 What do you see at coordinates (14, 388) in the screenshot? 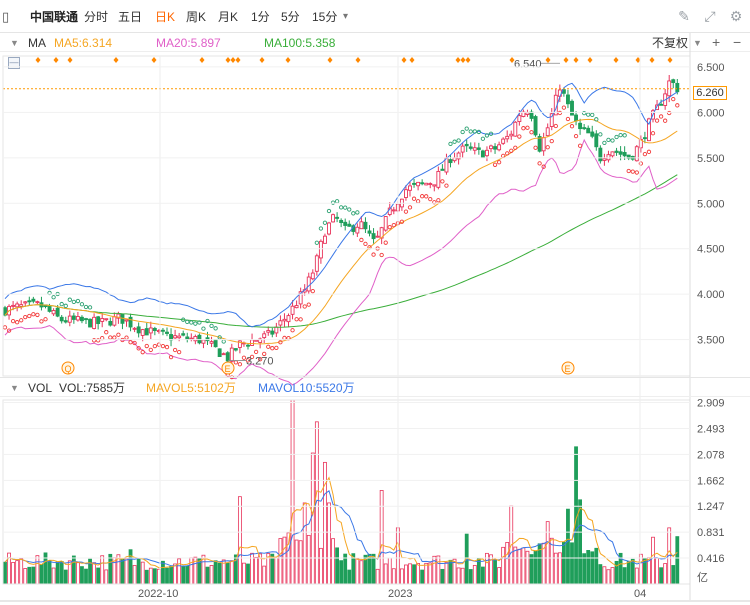
I see `vol-collapse-caret-icon: ▼` at bounding box center [14, 388].